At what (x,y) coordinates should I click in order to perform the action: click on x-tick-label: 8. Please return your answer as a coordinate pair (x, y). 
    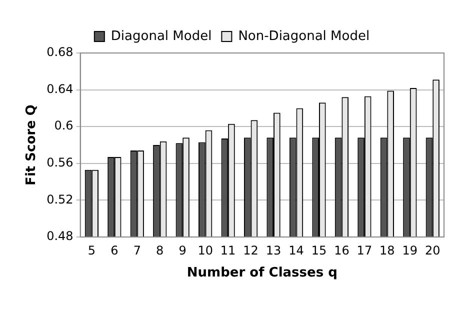
    Looking at the image, I should click on (160, 250).